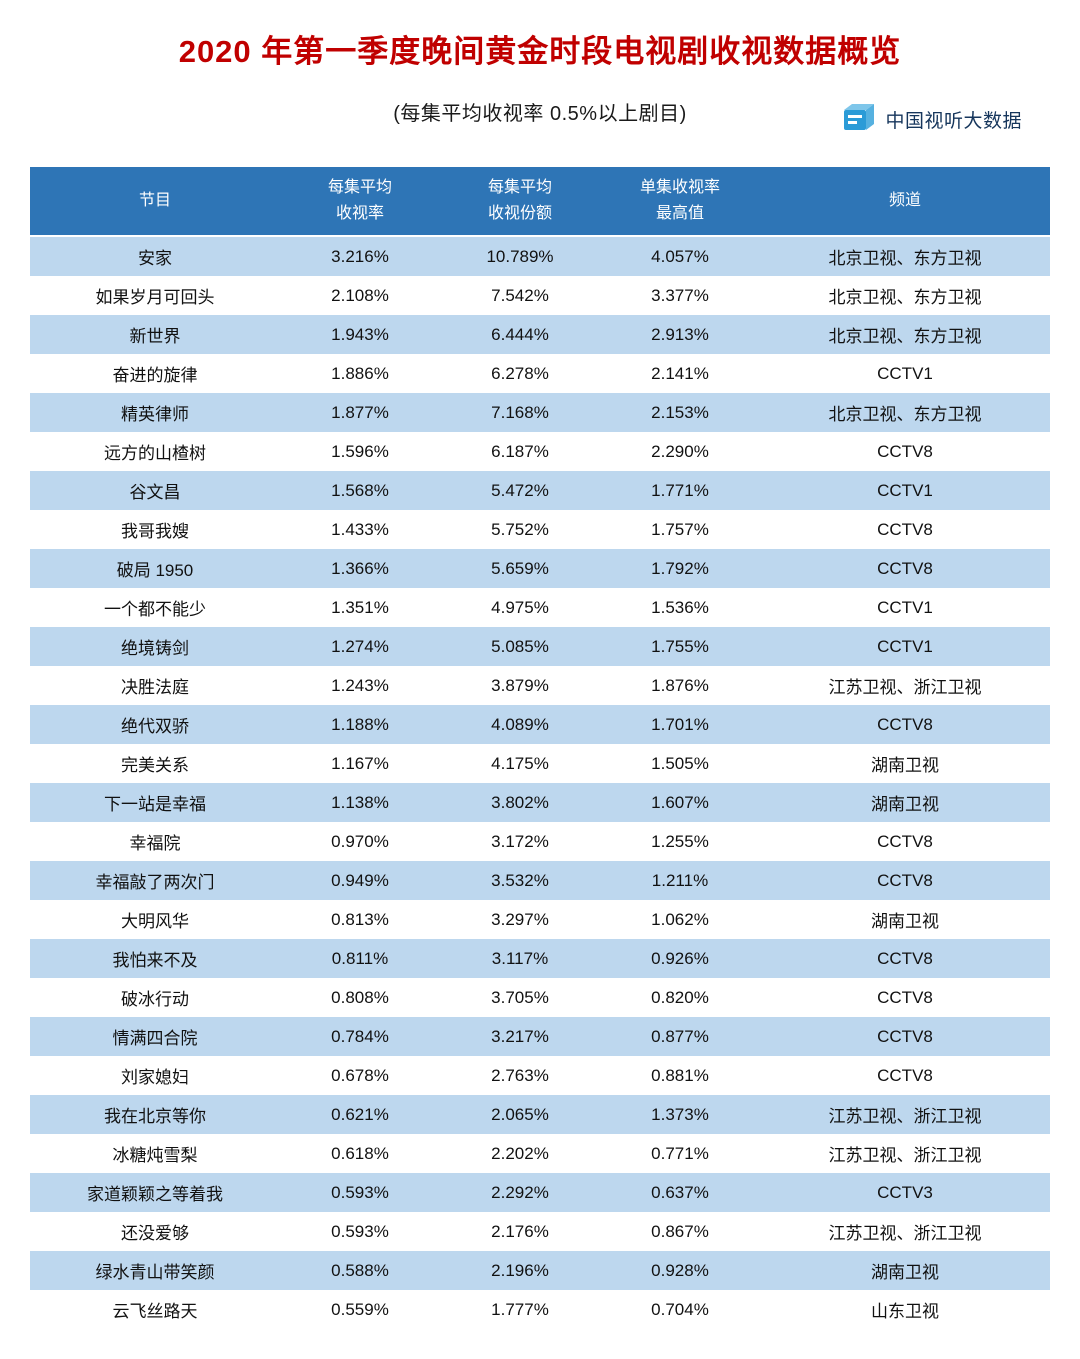 The height and width of the screenshot is (1359, 1080). I want to click on program-cell: 一个都不能少, so click(155, 609).